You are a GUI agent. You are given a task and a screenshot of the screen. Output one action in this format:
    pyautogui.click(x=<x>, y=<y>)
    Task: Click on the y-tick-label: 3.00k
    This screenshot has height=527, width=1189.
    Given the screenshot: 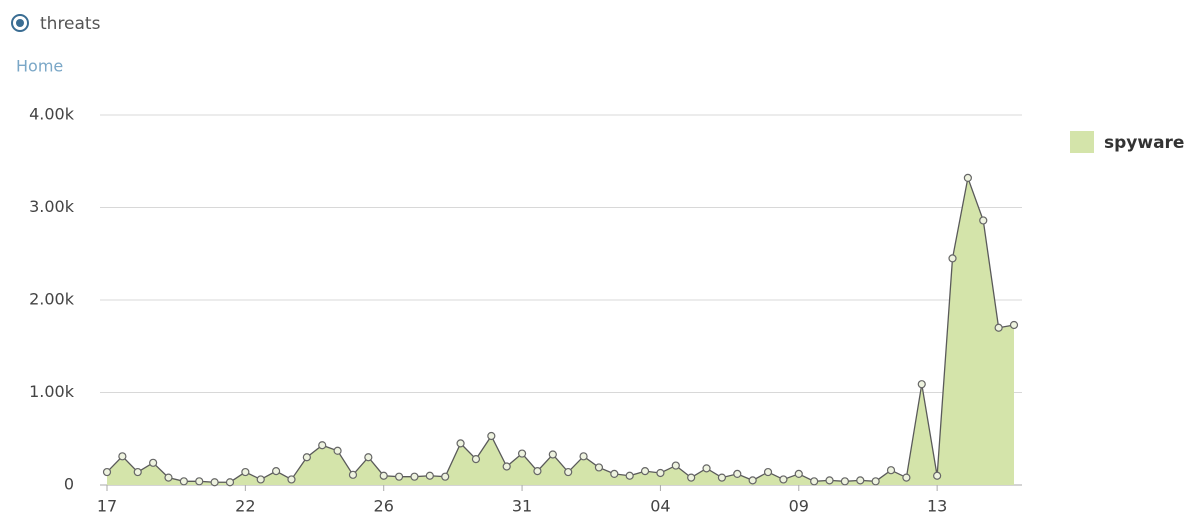 What is the action you would take?
    pyautogui.click(x=52, y=206)
    